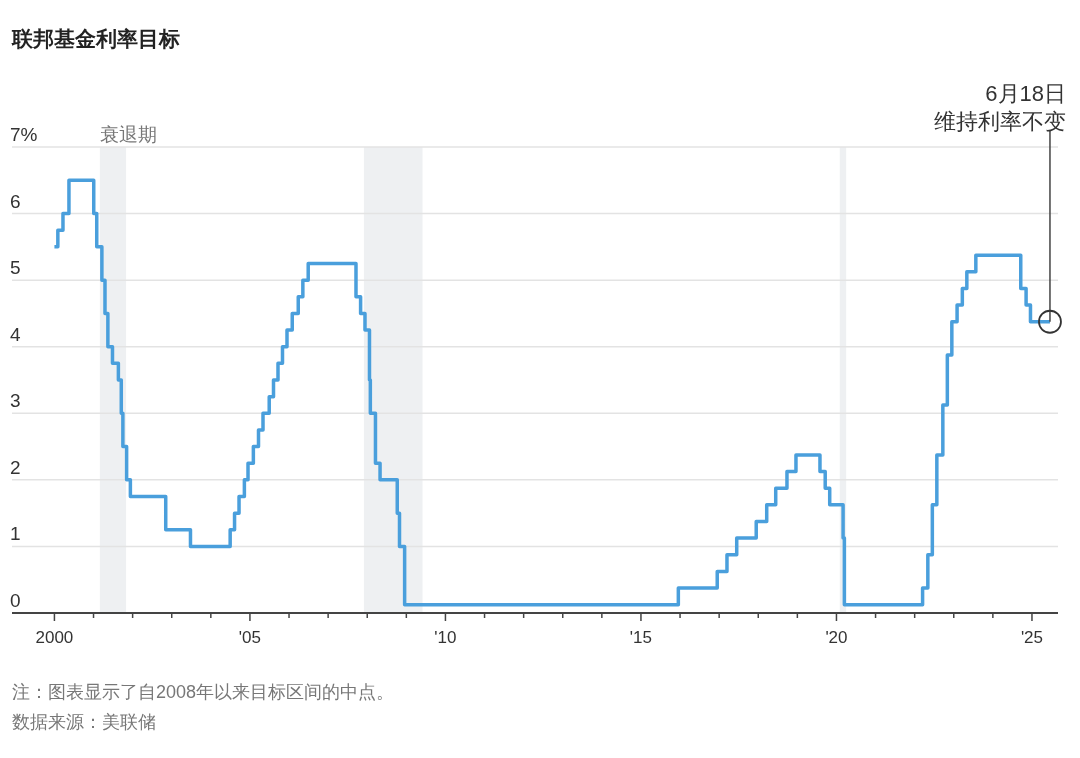 The width and height of the screenshot is (1080, 758). I want to click on y-tick-label: 4, so click(15, 334).